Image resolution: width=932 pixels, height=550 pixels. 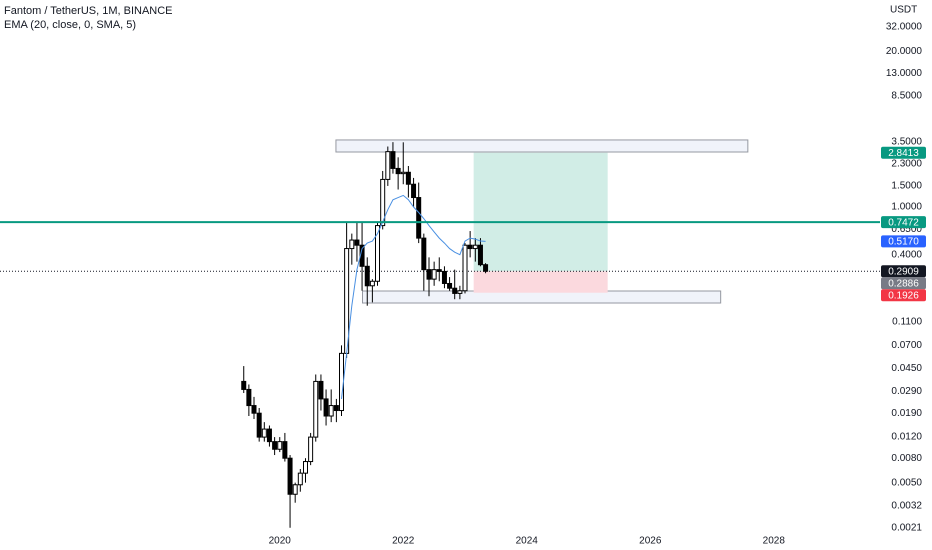 What do you see at coordinates (904, 51) in the screenshot?
I see `y-tick-label: 20.0000` at bounding box center [904, 51].